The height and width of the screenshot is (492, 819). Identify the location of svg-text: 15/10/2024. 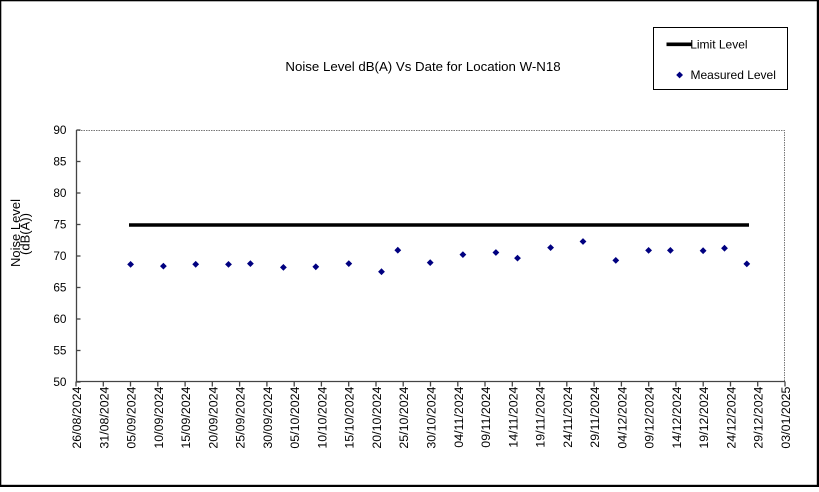
(350, 417).